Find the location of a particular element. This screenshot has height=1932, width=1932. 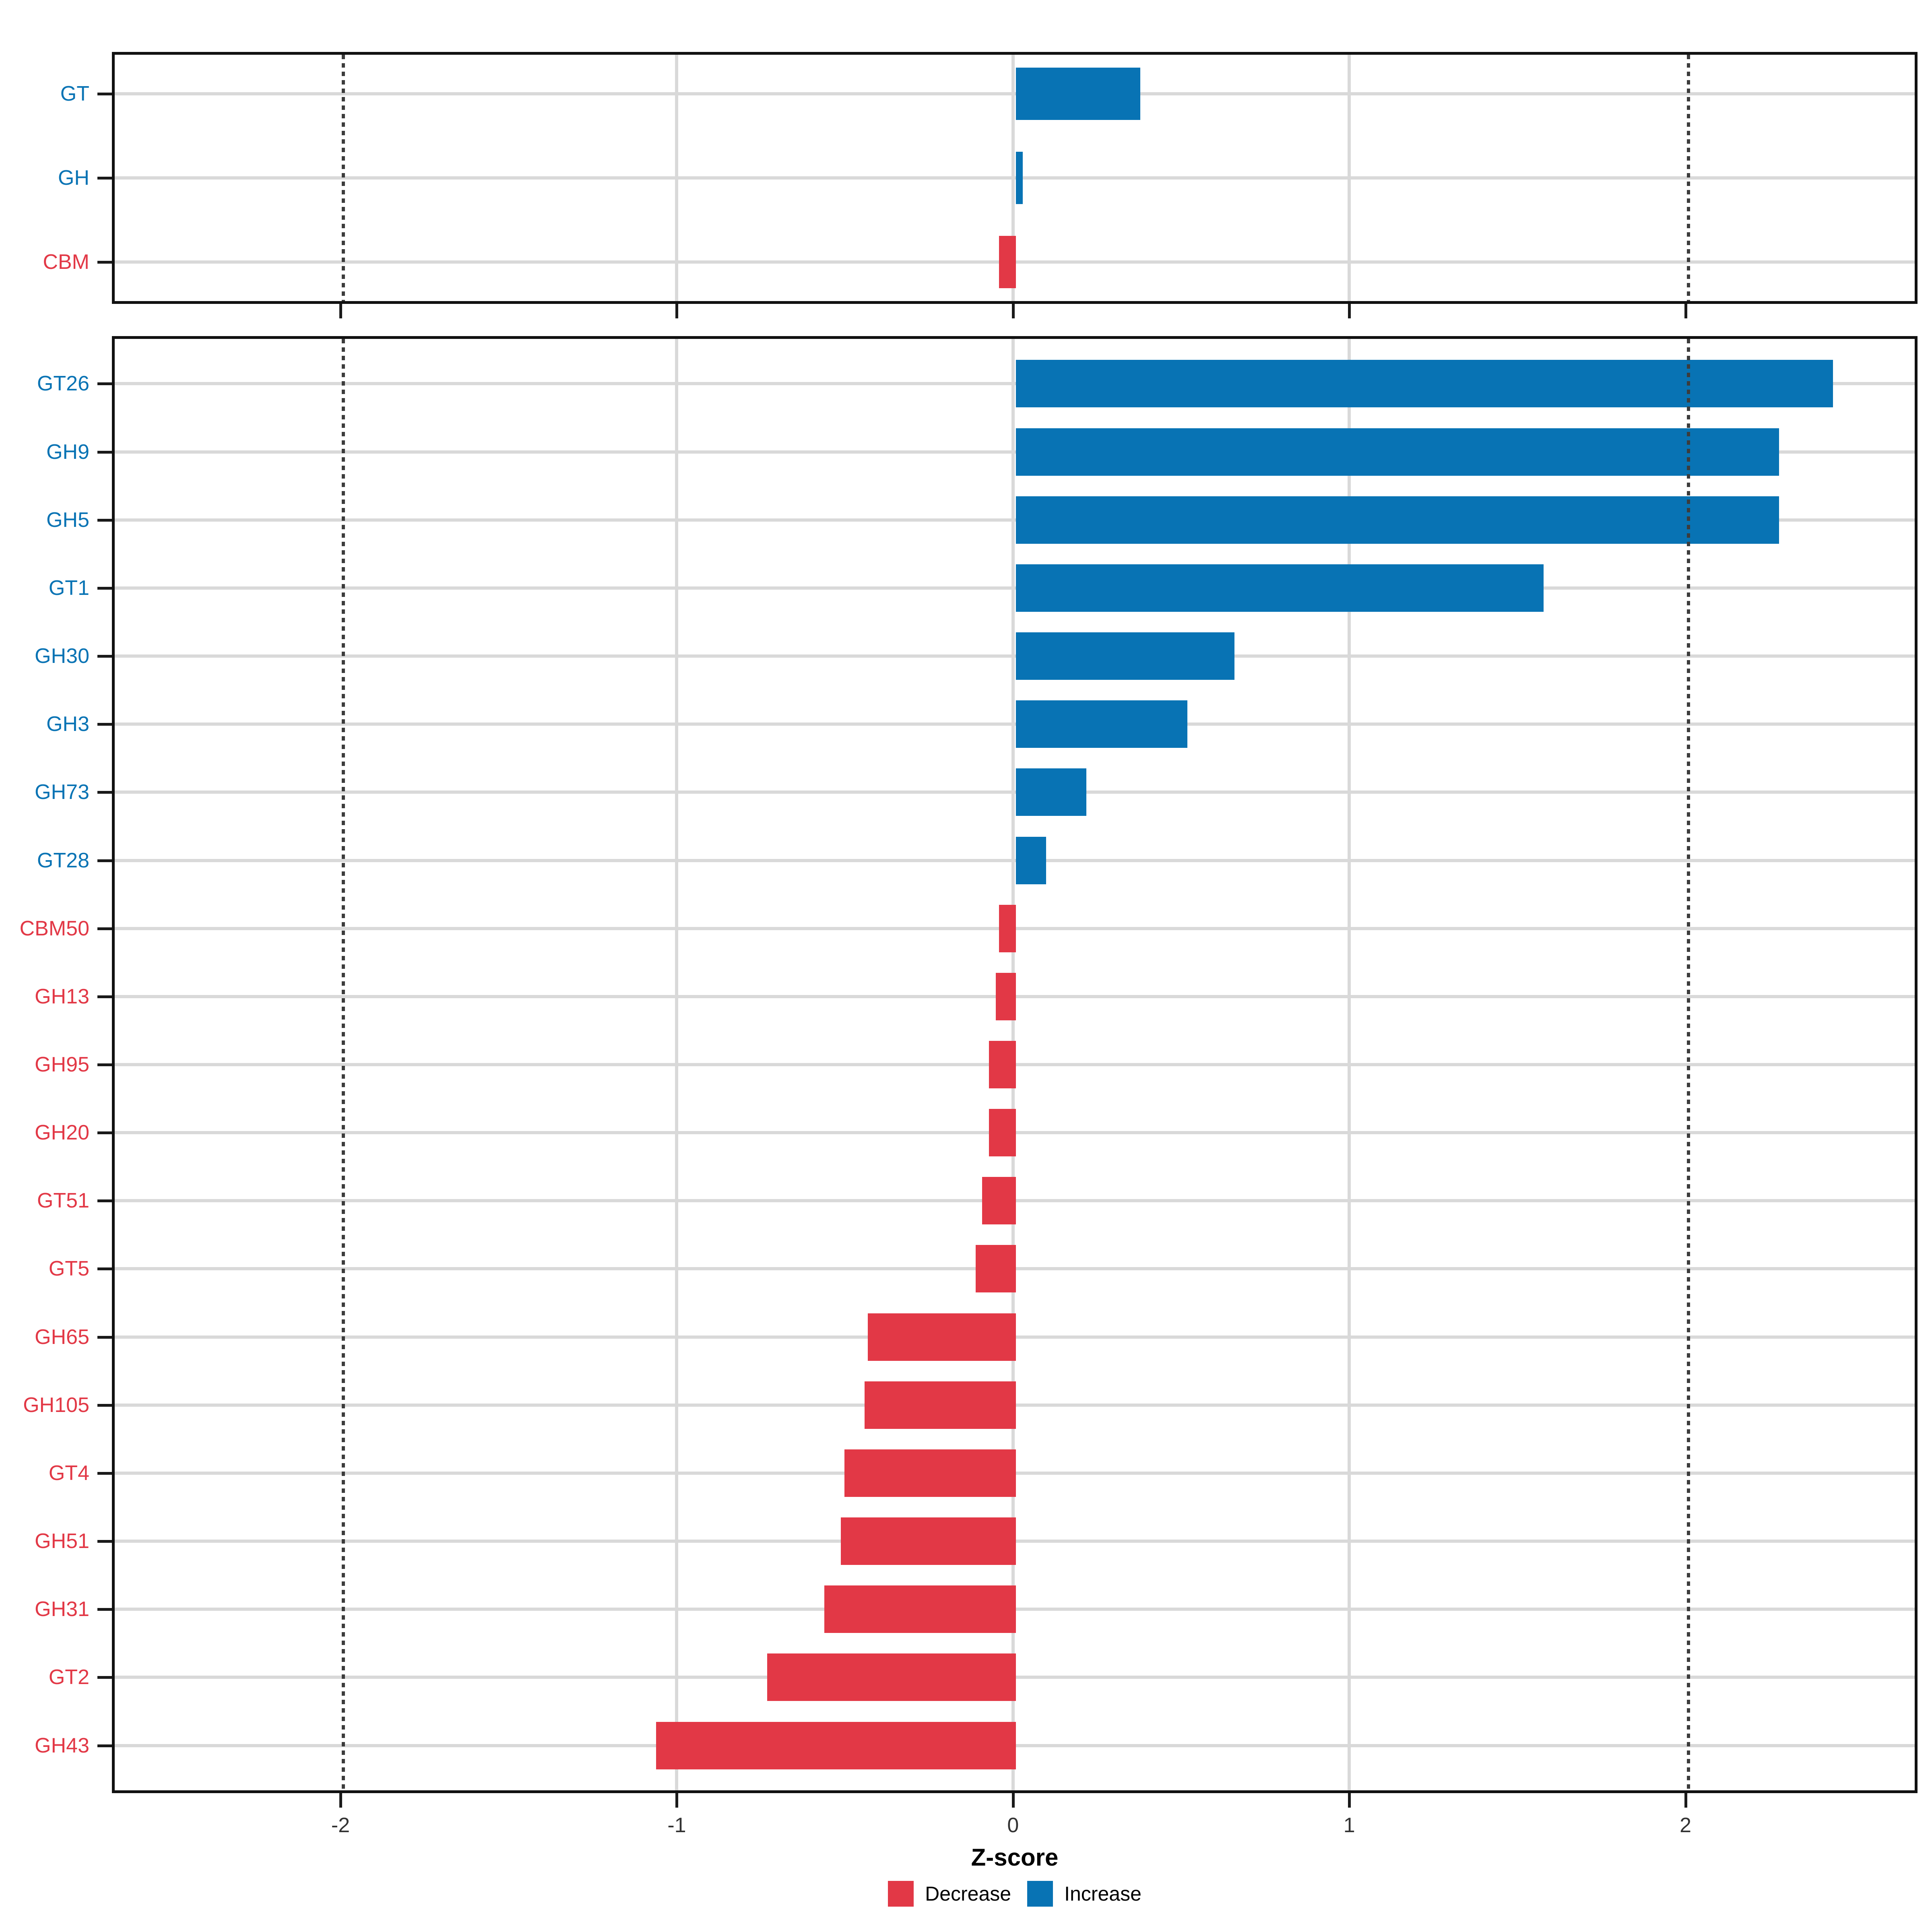

category-label-GT2: GT2 is located at coordinates (68, 1677).